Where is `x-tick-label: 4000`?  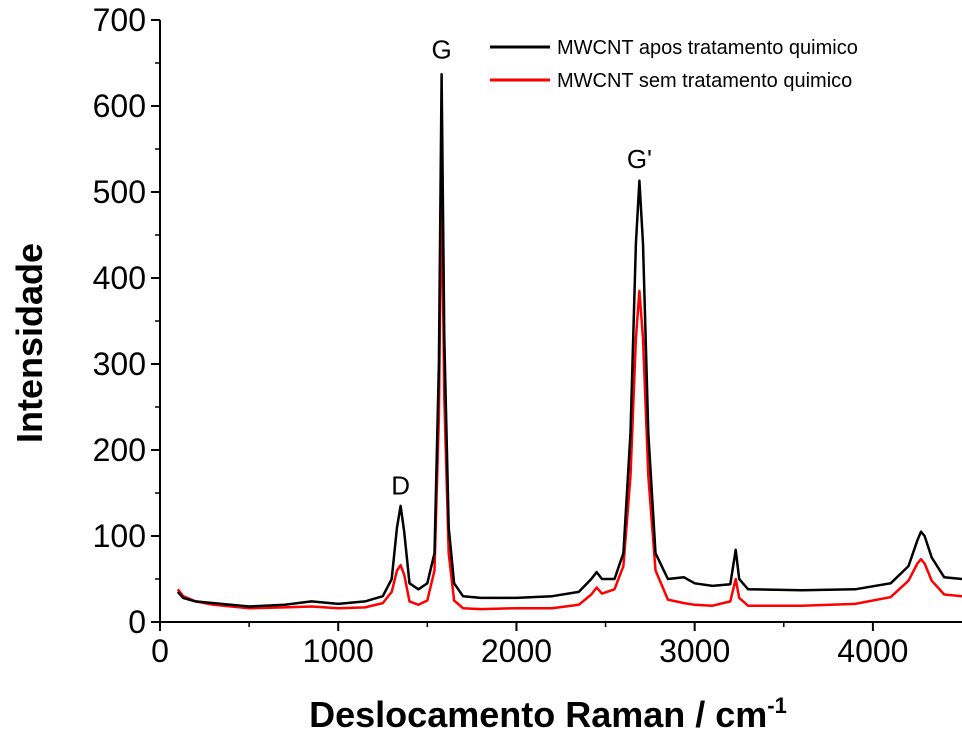 x-tick-label: 4000 is located at coordinates (872, 651).